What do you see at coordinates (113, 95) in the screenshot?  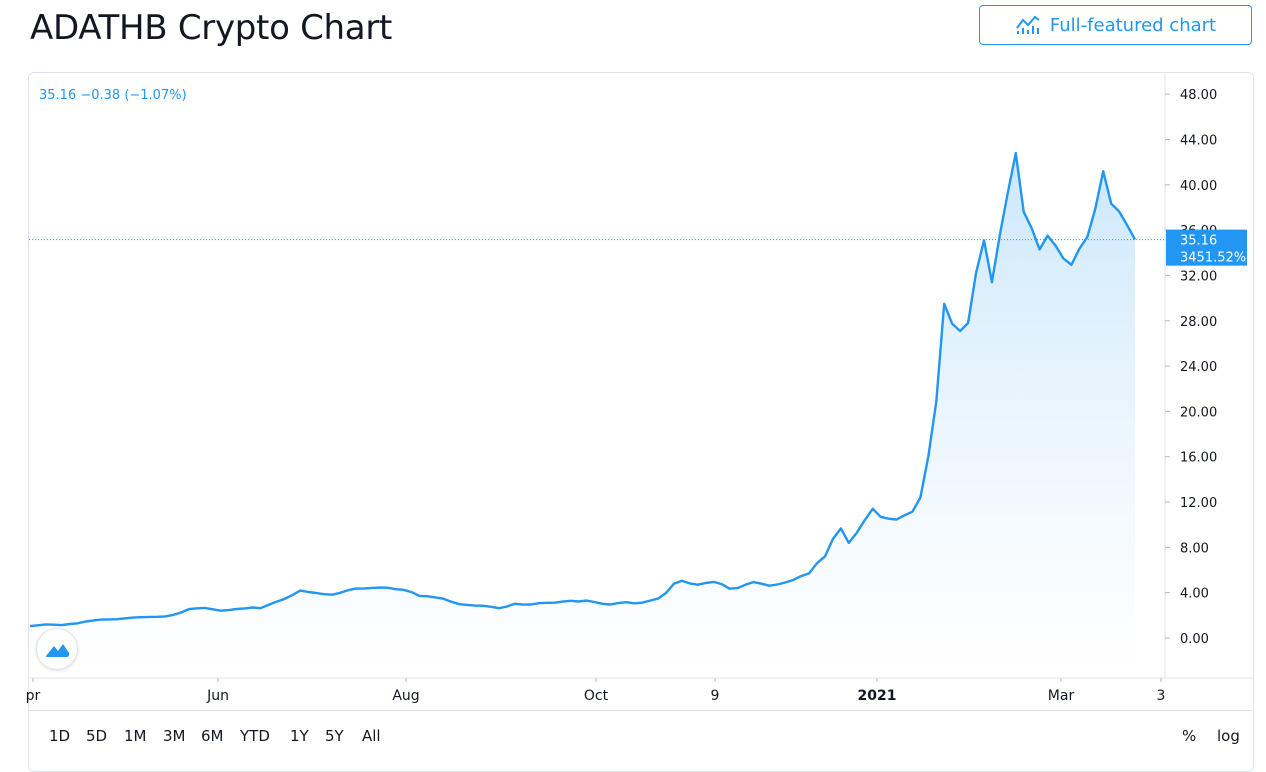 I see `price-legend: 35.16 −0.38 (−1.07%)` at bounding box center [113, 95].